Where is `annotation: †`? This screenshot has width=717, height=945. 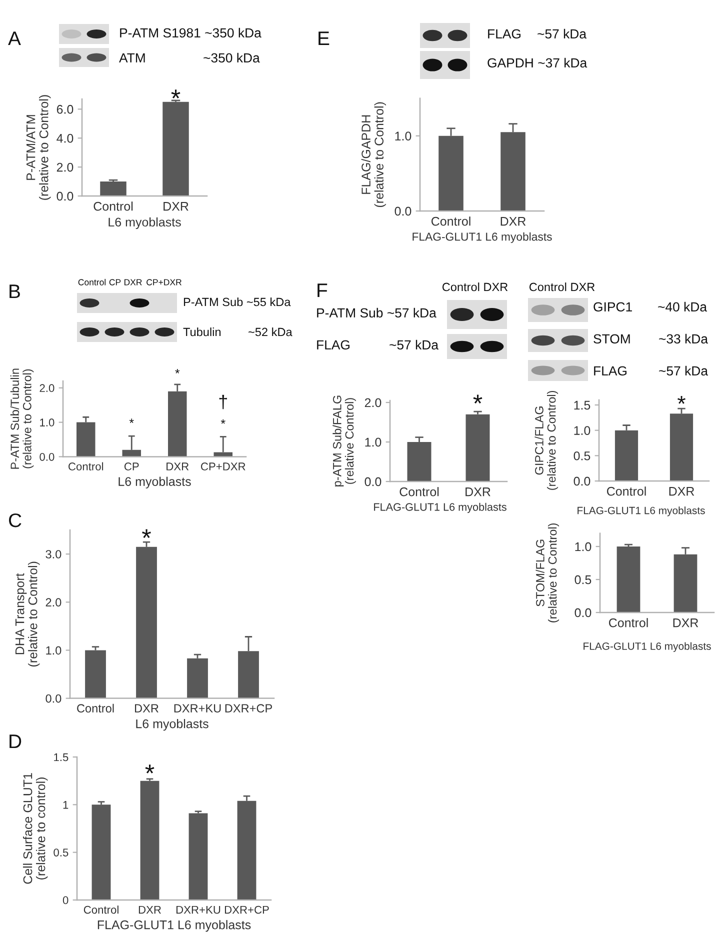
annotation: † is located at coordinates (223, 402).